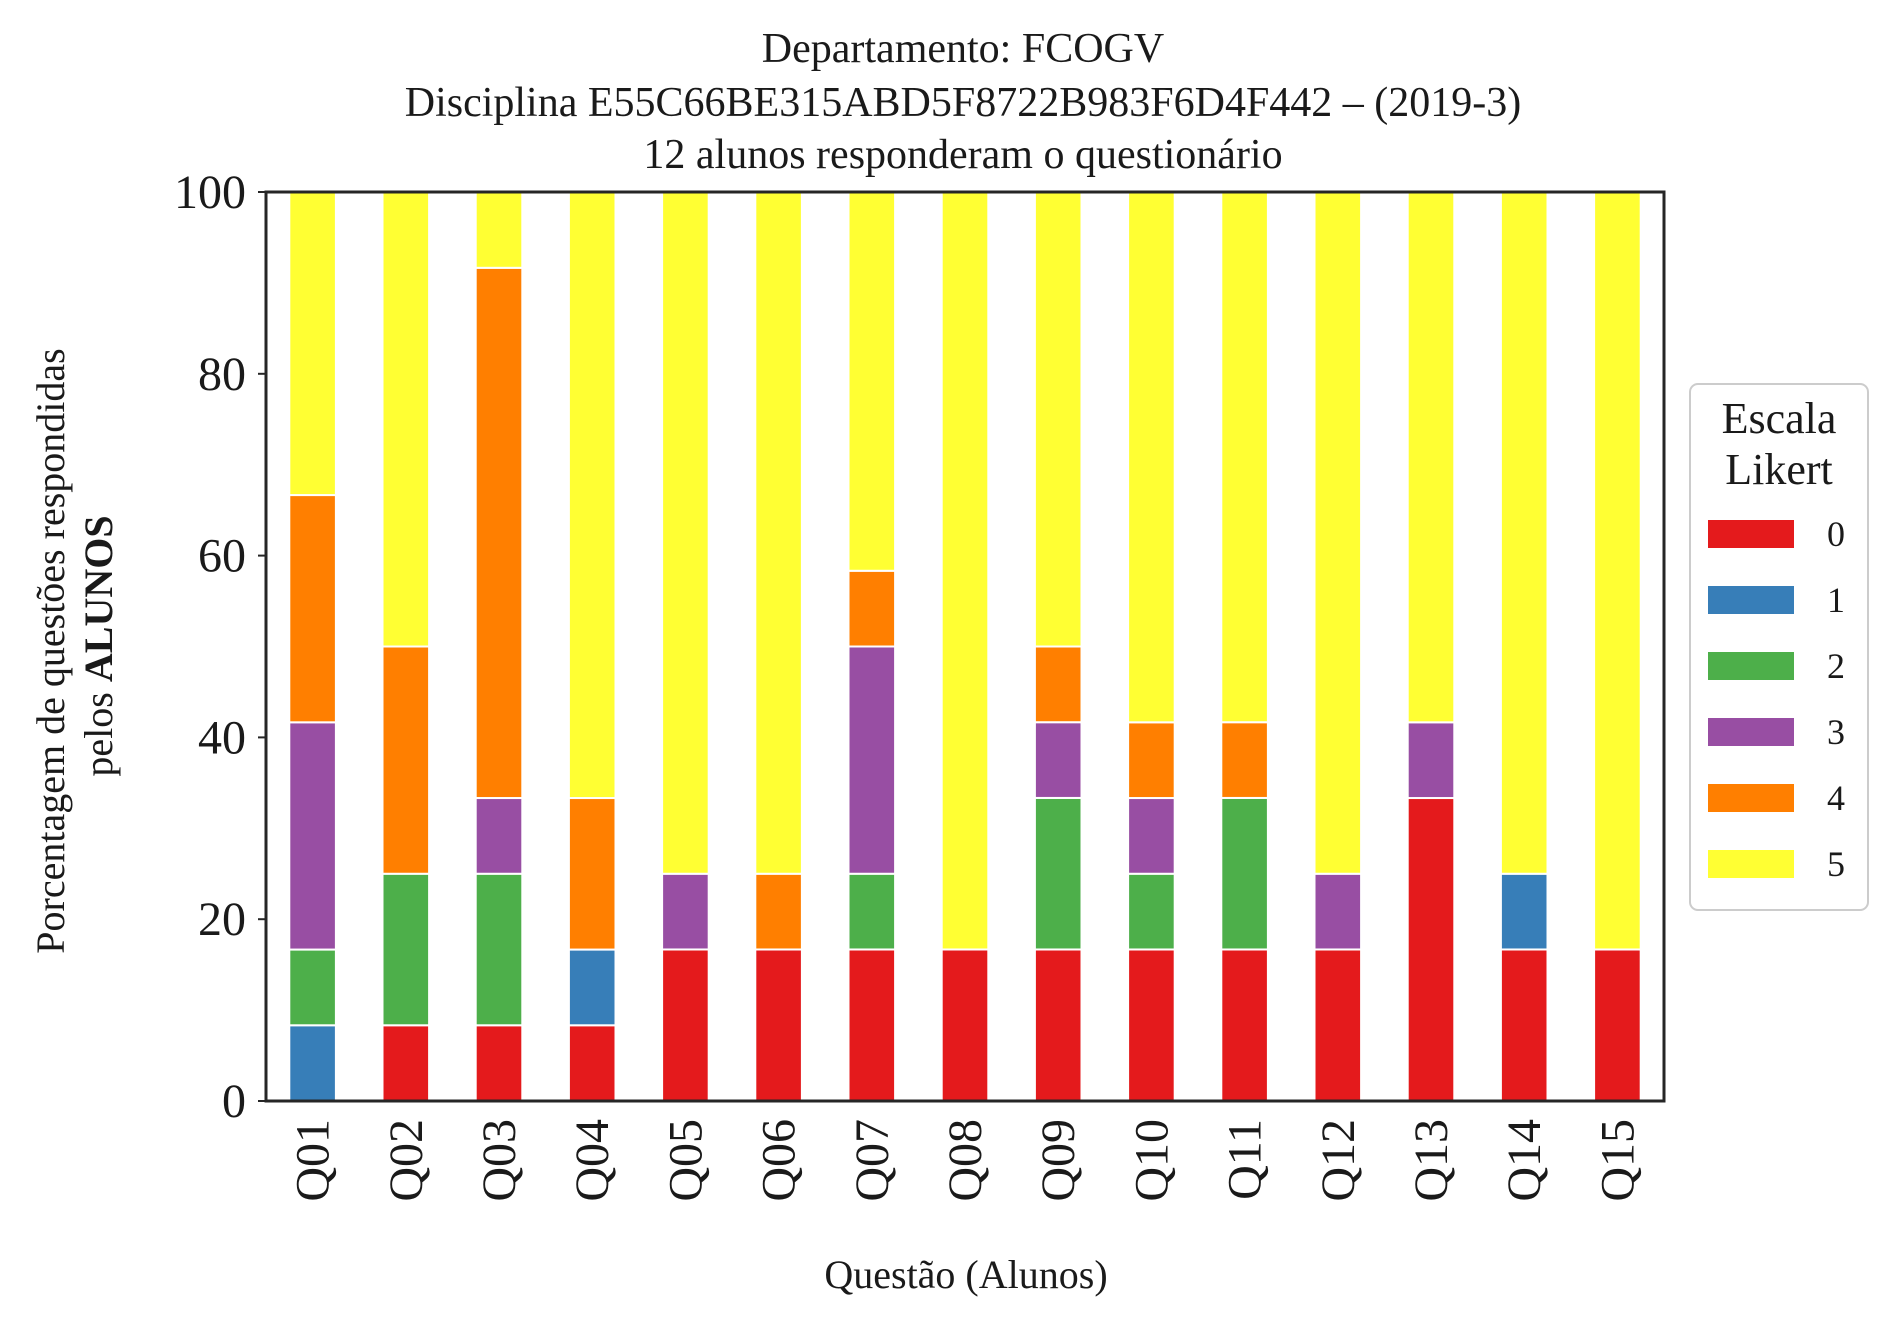 The width and height of the screenshot is (1892, 1328). Describe the element at coordinates (1524, 1160) in the screenshot. I see `x-tick-label-q14: Q14` at that location.